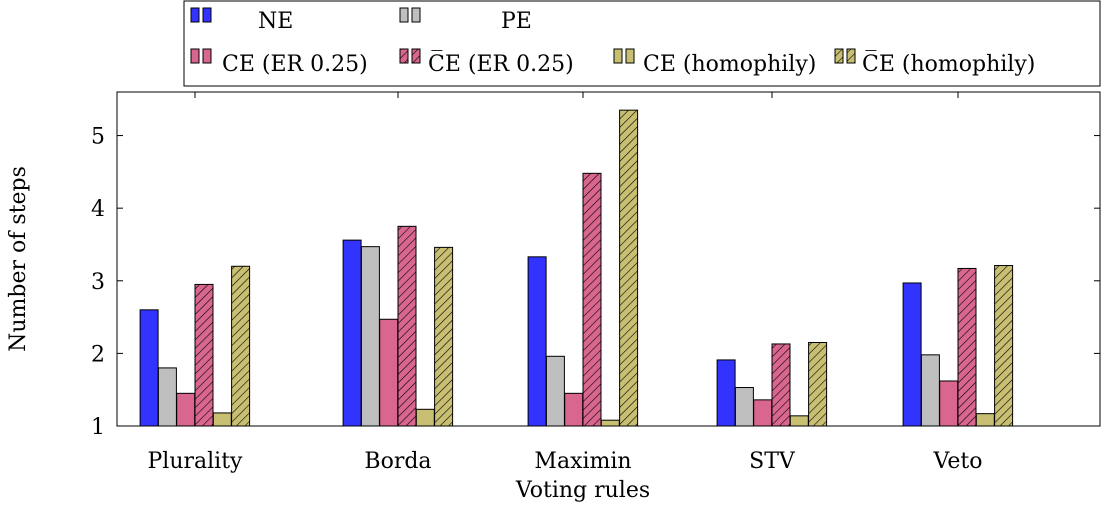 The width and height of the screenshot is (1101, 507). Describe the element at coordinates (799, 421) in the screenshot. I see `bar-stv-s4` at that location.